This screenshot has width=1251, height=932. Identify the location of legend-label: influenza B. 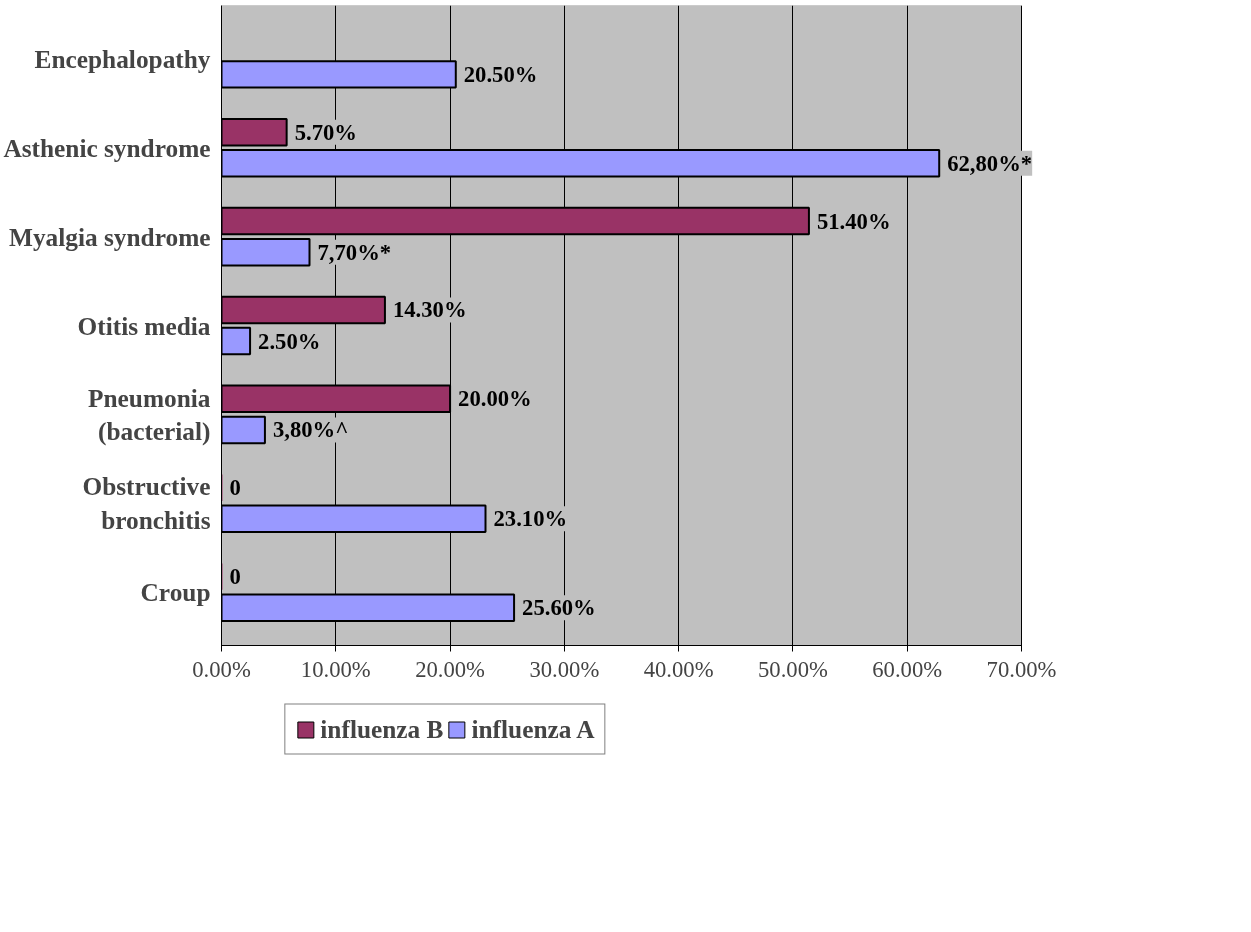
(382, 729).